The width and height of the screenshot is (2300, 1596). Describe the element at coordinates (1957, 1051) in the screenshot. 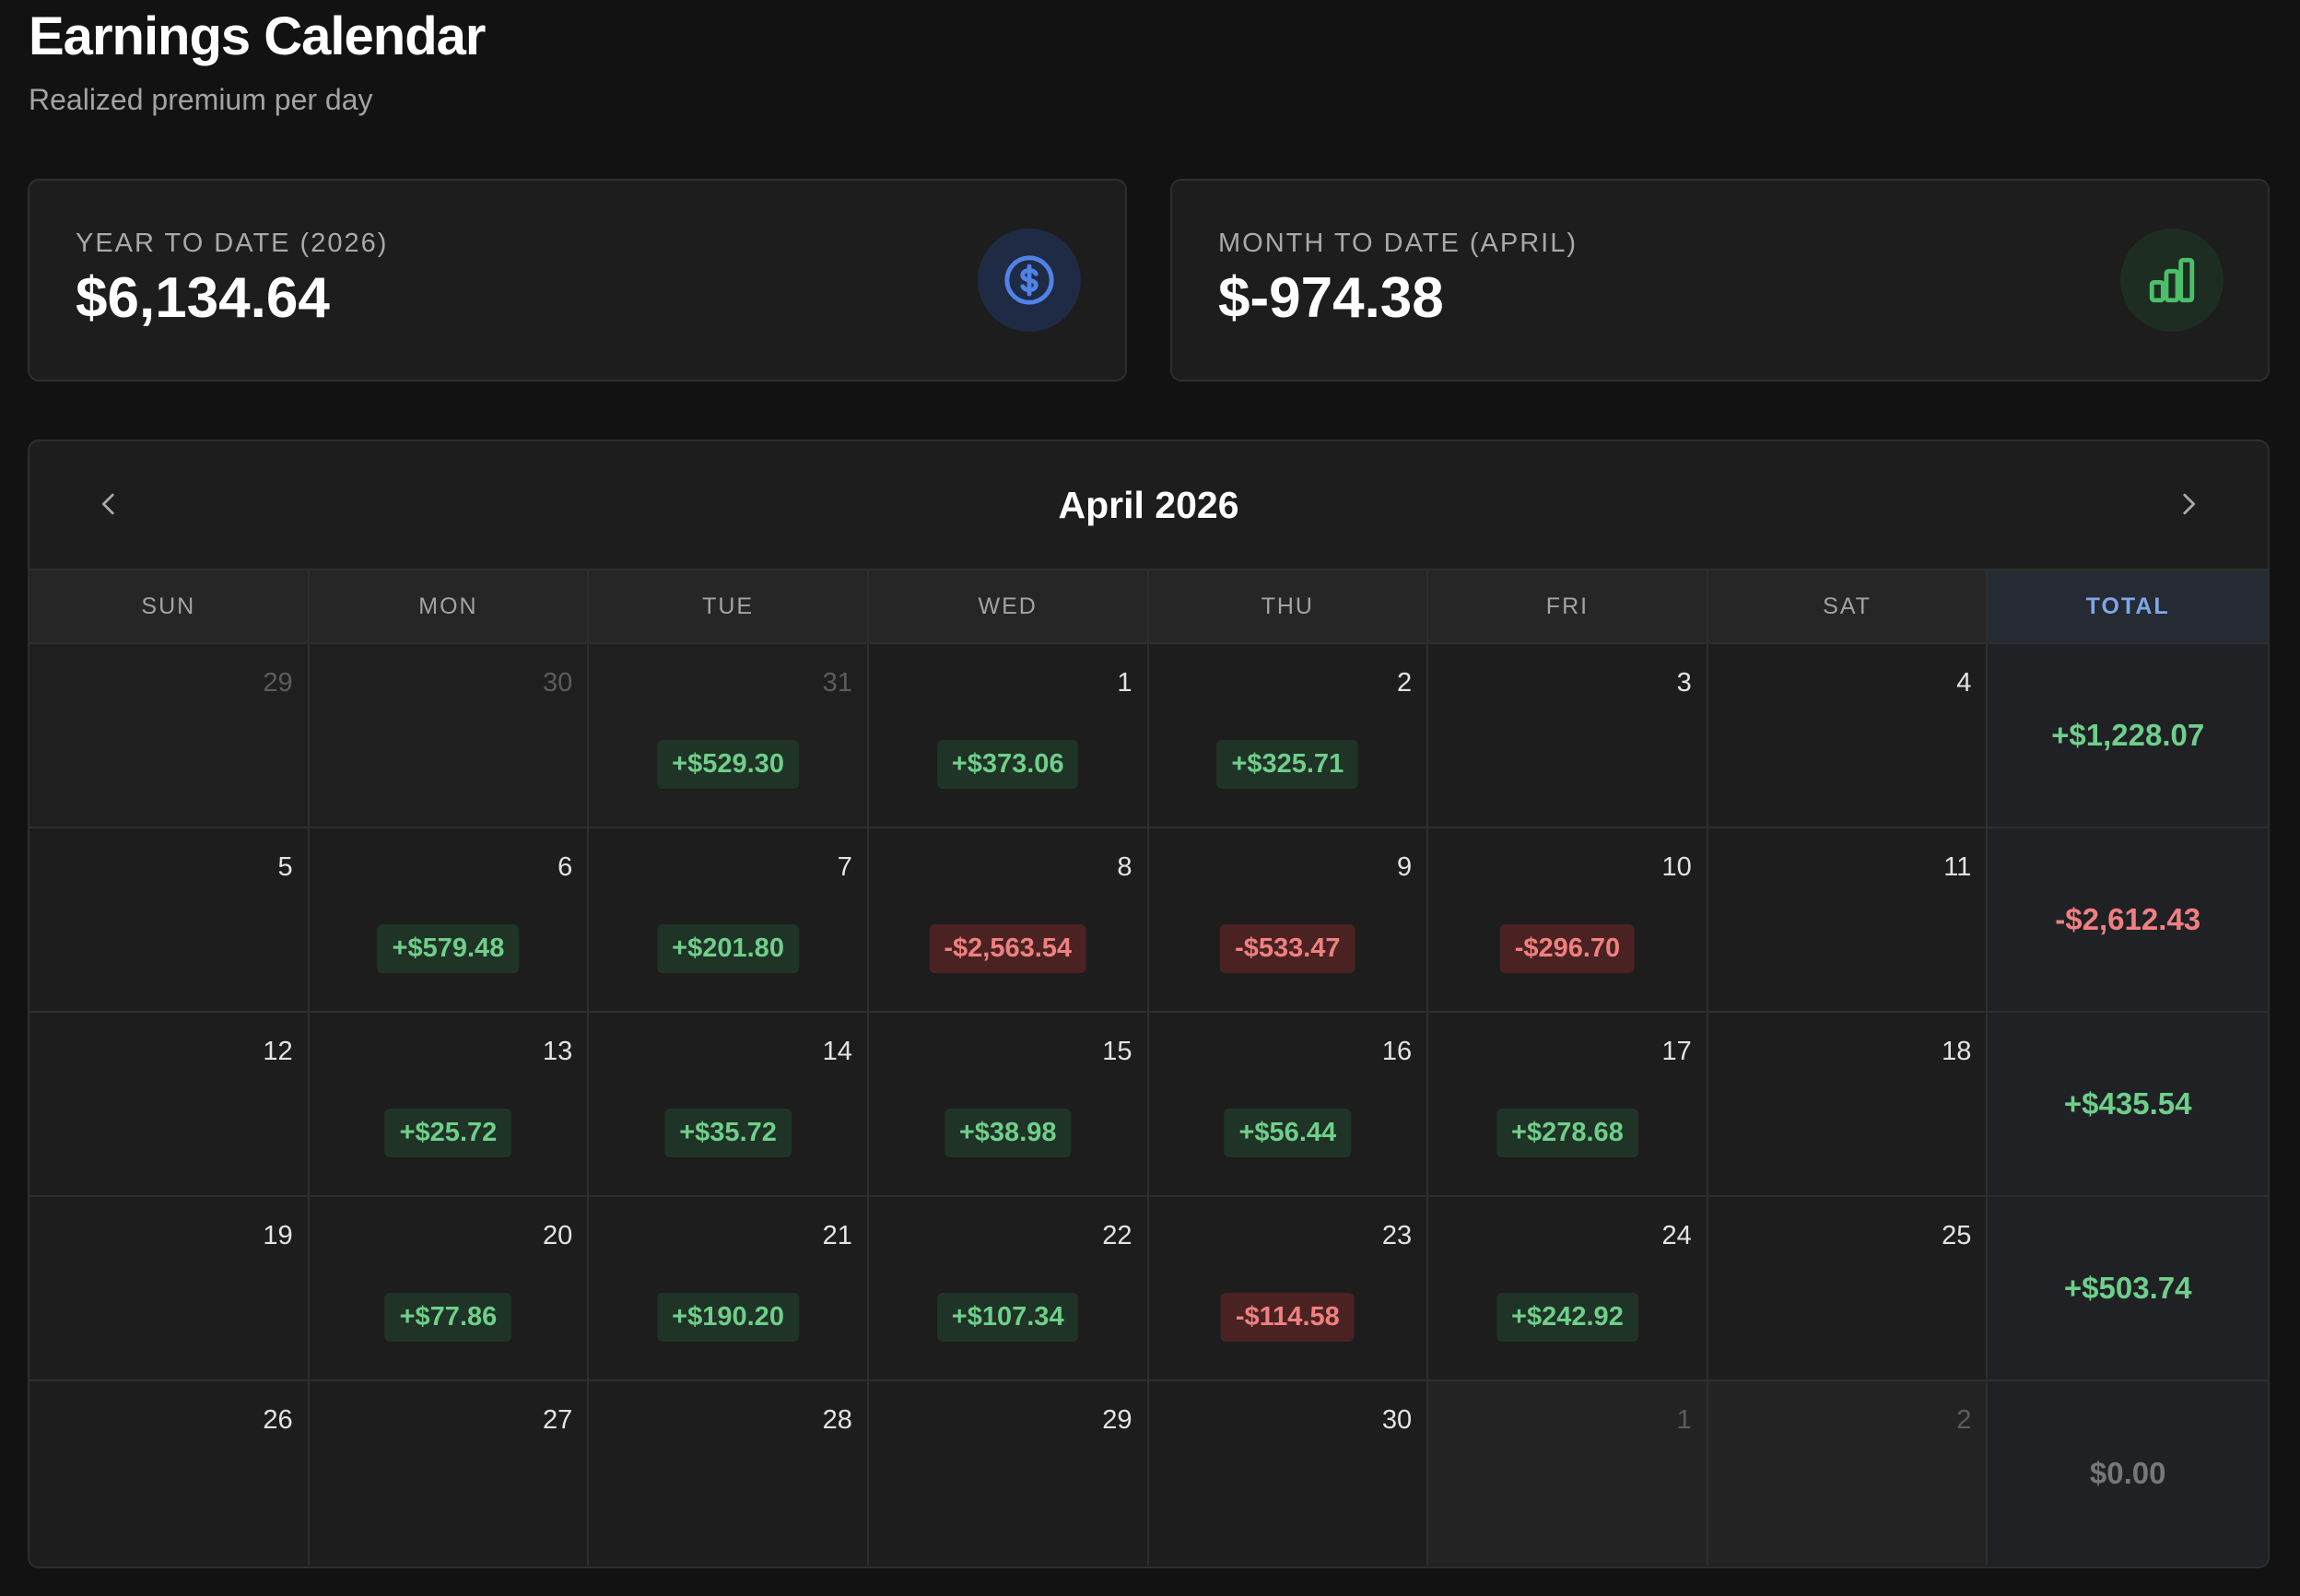

I see `day-number: 18` at that location.